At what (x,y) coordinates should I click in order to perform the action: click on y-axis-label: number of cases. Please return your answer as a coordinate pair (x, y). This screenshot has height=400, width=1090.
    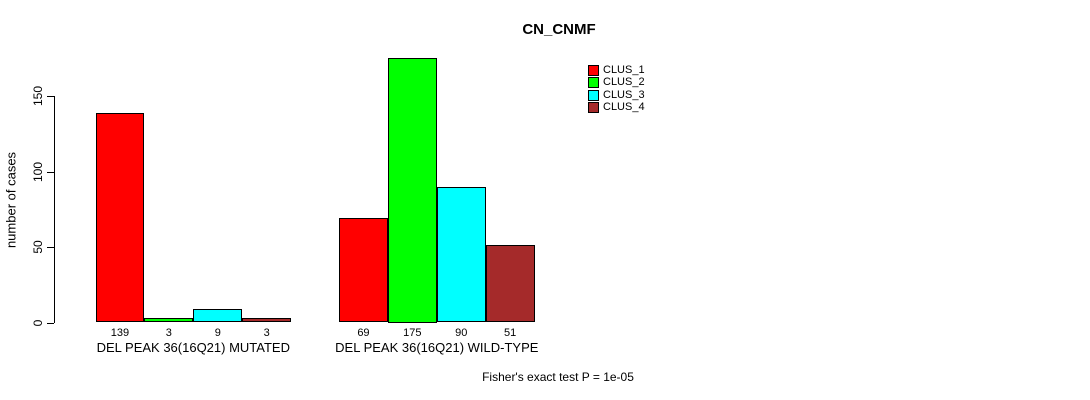
    Looking at the image, I should click on (11, 200).